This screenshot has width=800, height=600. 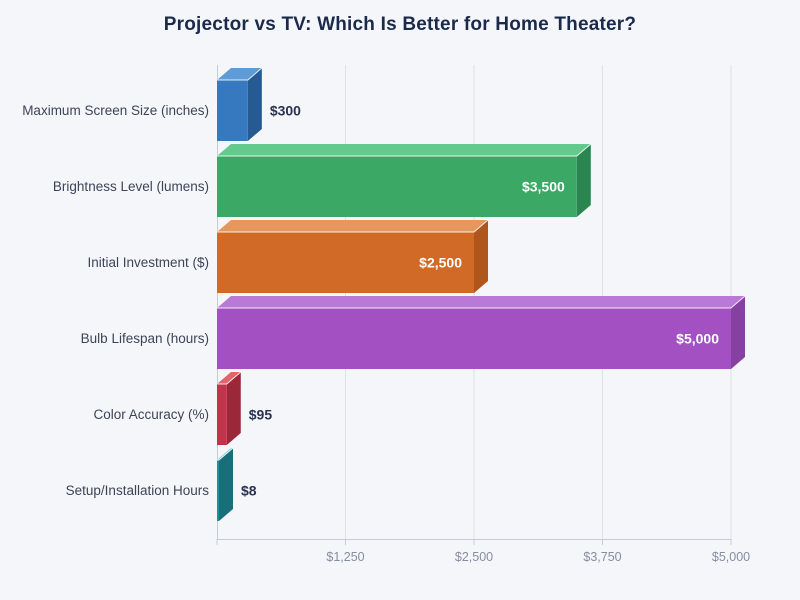 I want to click on x-tick-label-2: $3,750, so click(x=602, y=557).